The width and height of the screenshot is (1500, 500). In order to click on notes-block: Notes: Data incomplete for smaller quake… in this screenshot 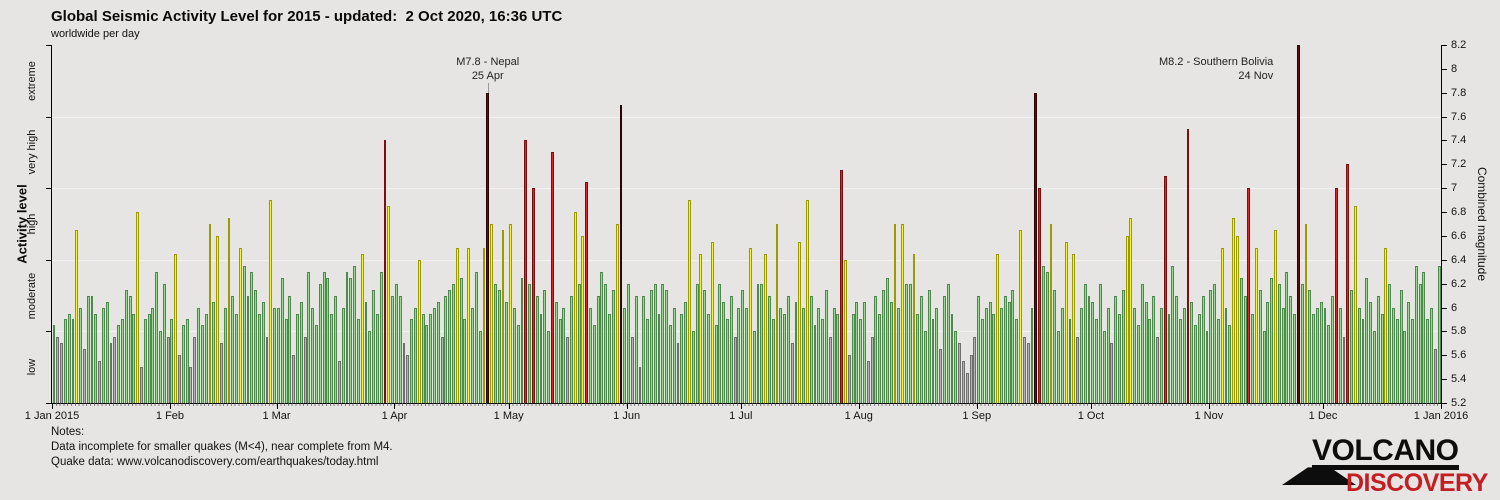, I will do `click(222, 447)`.